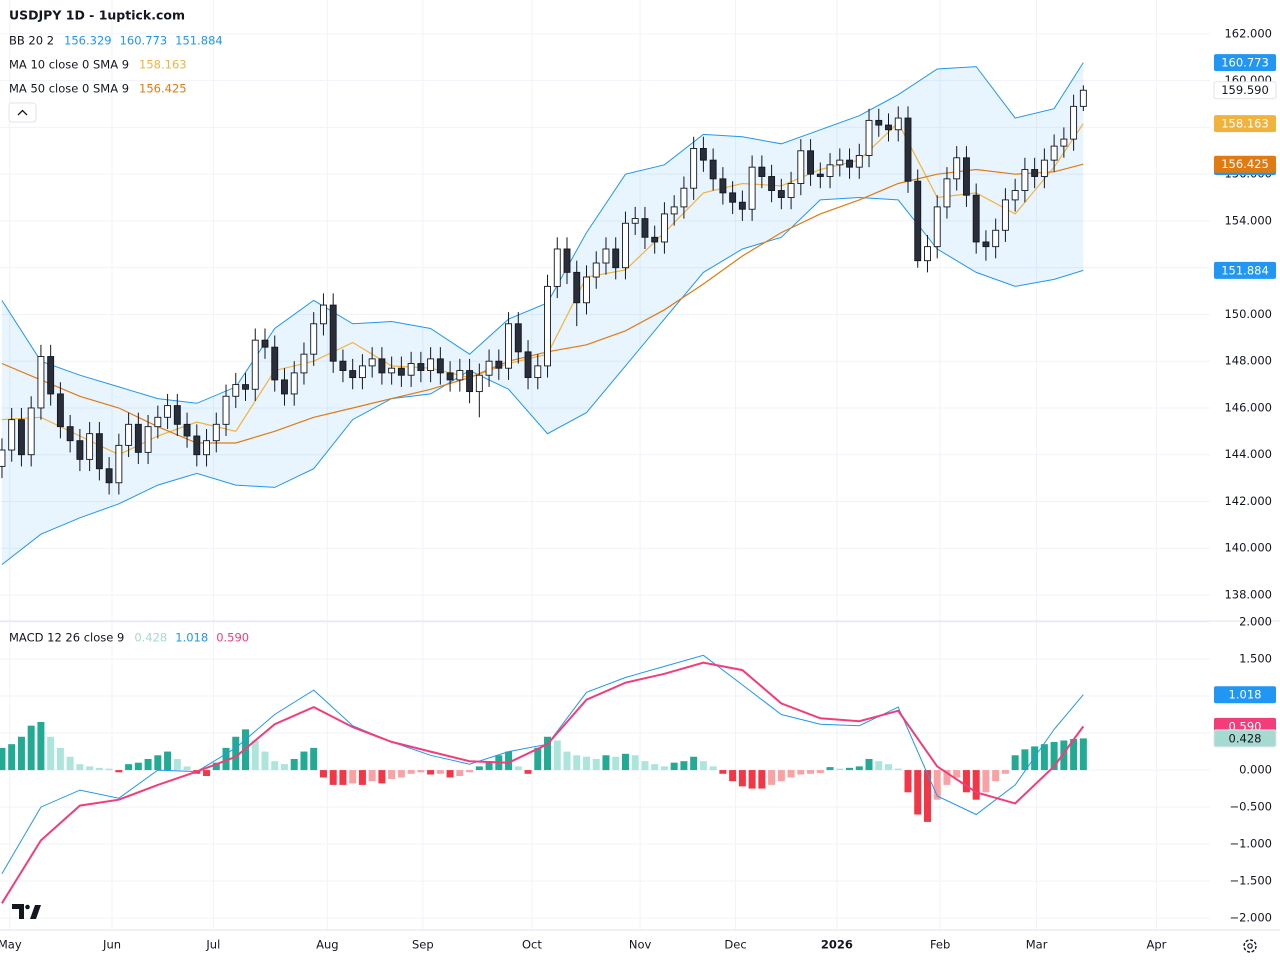 Image resolution: width=1280 pixels, height=960 pixels. I want to click on price-tag-label: 1.018, so click(1245, 695).